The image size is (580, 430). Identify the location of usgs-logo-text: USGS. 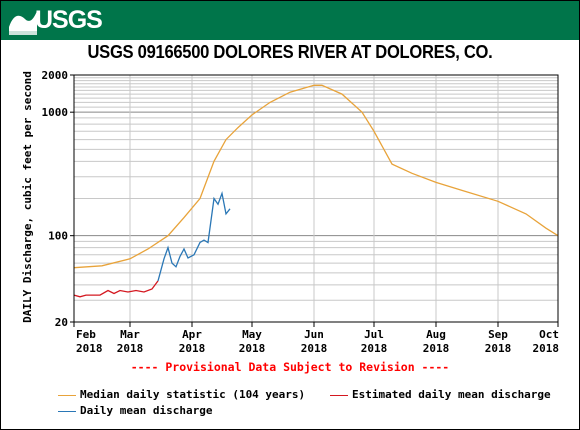
(69, 20).